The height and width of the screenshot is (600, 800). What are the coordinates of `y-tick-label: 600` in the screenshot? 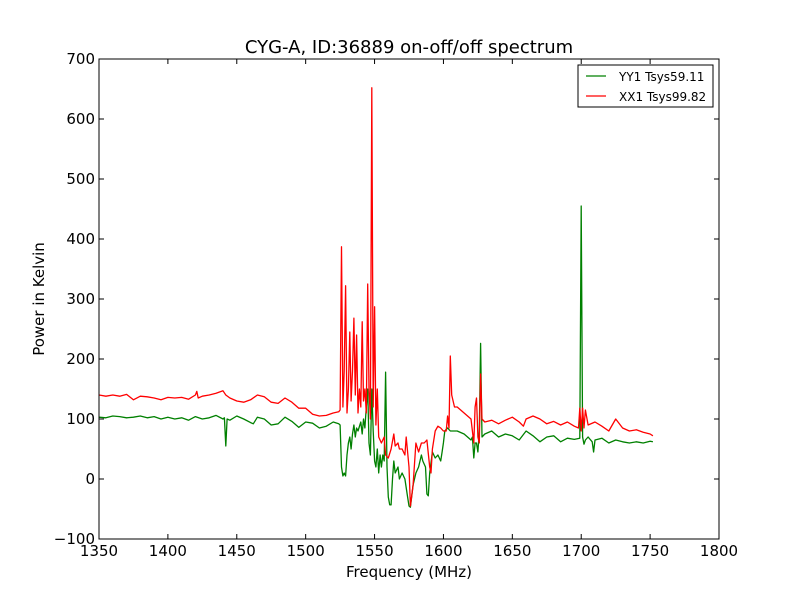 It's located at (80, 119).